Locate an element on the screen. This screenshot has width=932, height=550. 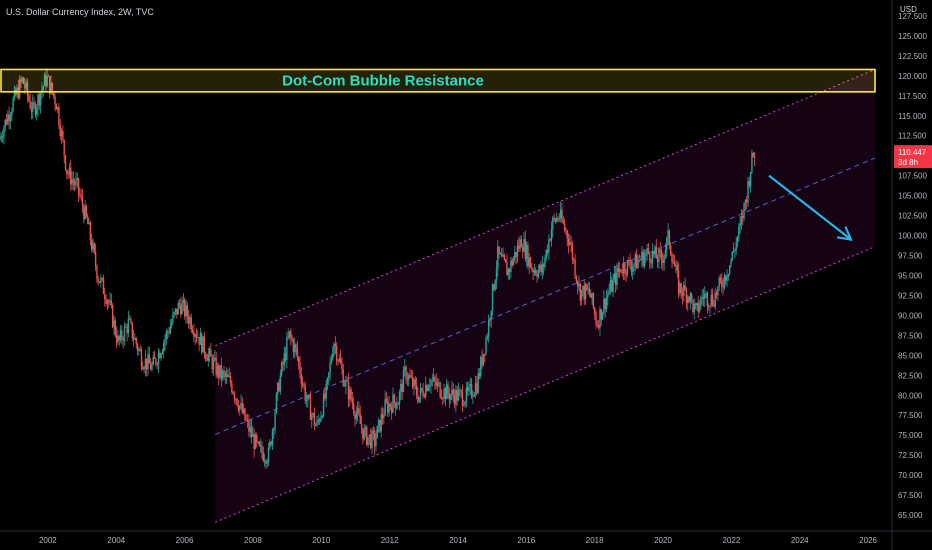
price-tick-label: 125.000 is located at coordinates (912, 36).